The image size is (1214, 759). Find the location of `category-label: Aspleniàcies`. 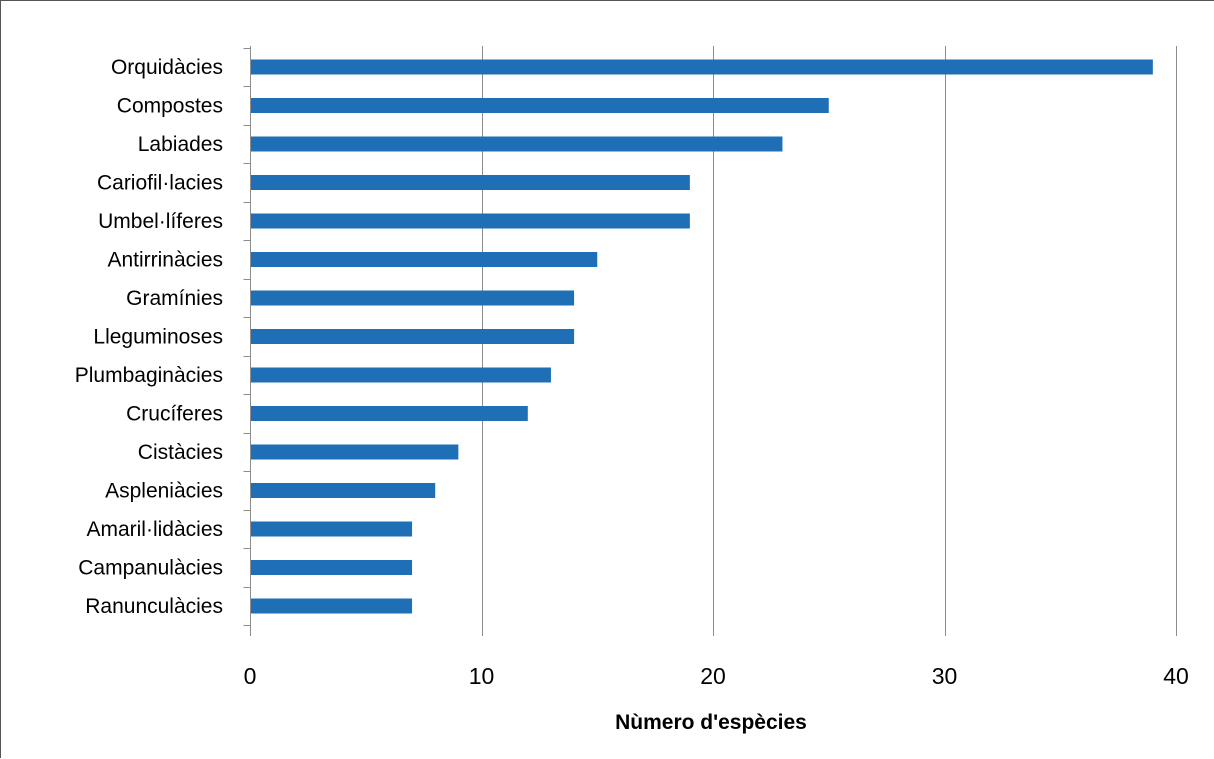

category-label: Aspleniàcies is located at coordinates (164, 491).